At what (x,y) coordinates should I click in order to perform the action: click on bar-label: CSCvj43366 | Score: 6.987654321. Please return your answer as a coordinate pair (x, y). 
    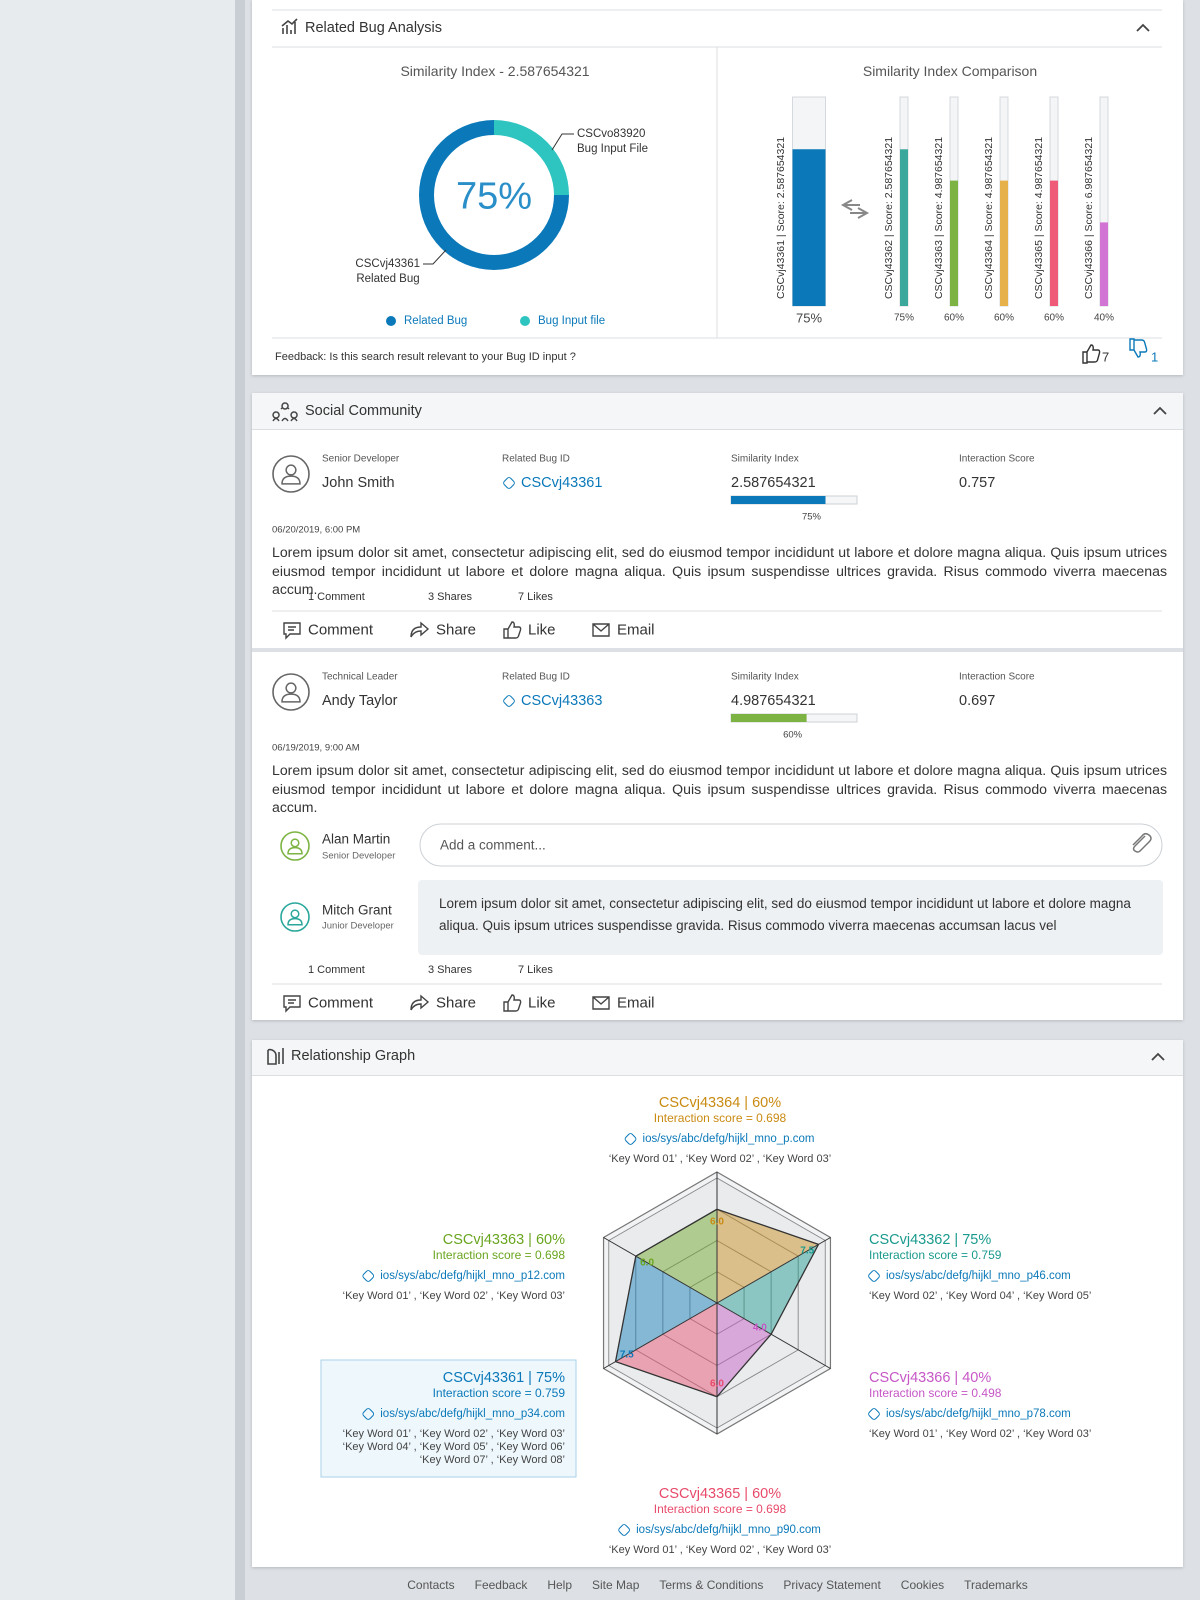
    Looking at the image, I should click on (1089, 218).